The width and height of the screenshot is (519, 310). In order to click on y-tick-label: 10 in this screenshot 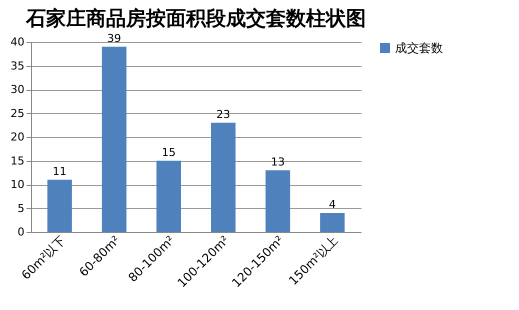, I will do `click(17, 184)`.